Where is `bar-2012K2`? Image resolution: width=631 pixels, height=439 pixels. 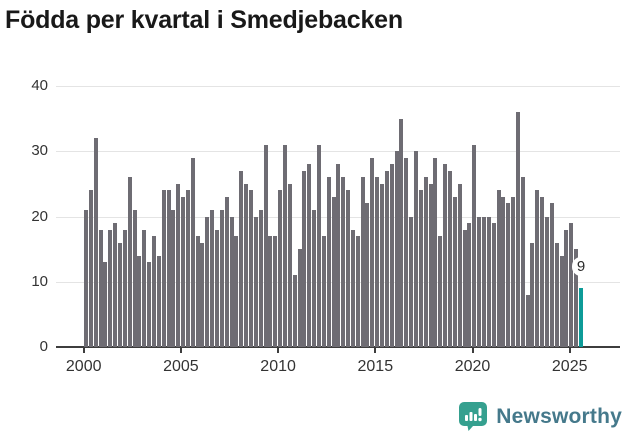
bar-2012K2 is located at coordinates (323, 291).